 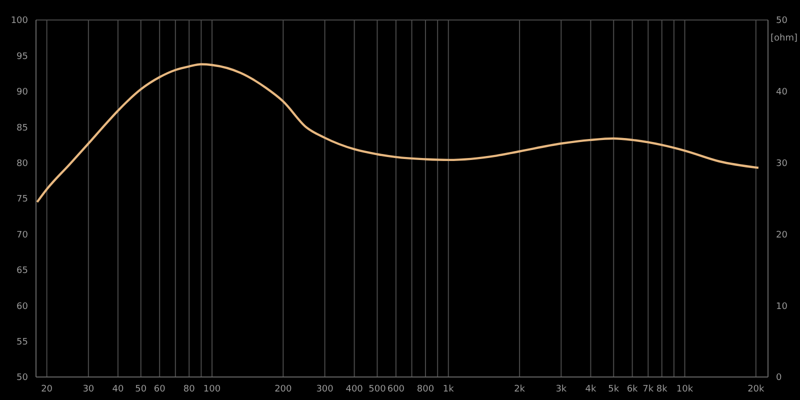 What do you see at coordinates (189, 389) in the screenshot?
I see `x-tick-label: 80` at bounding box center [189, 389].